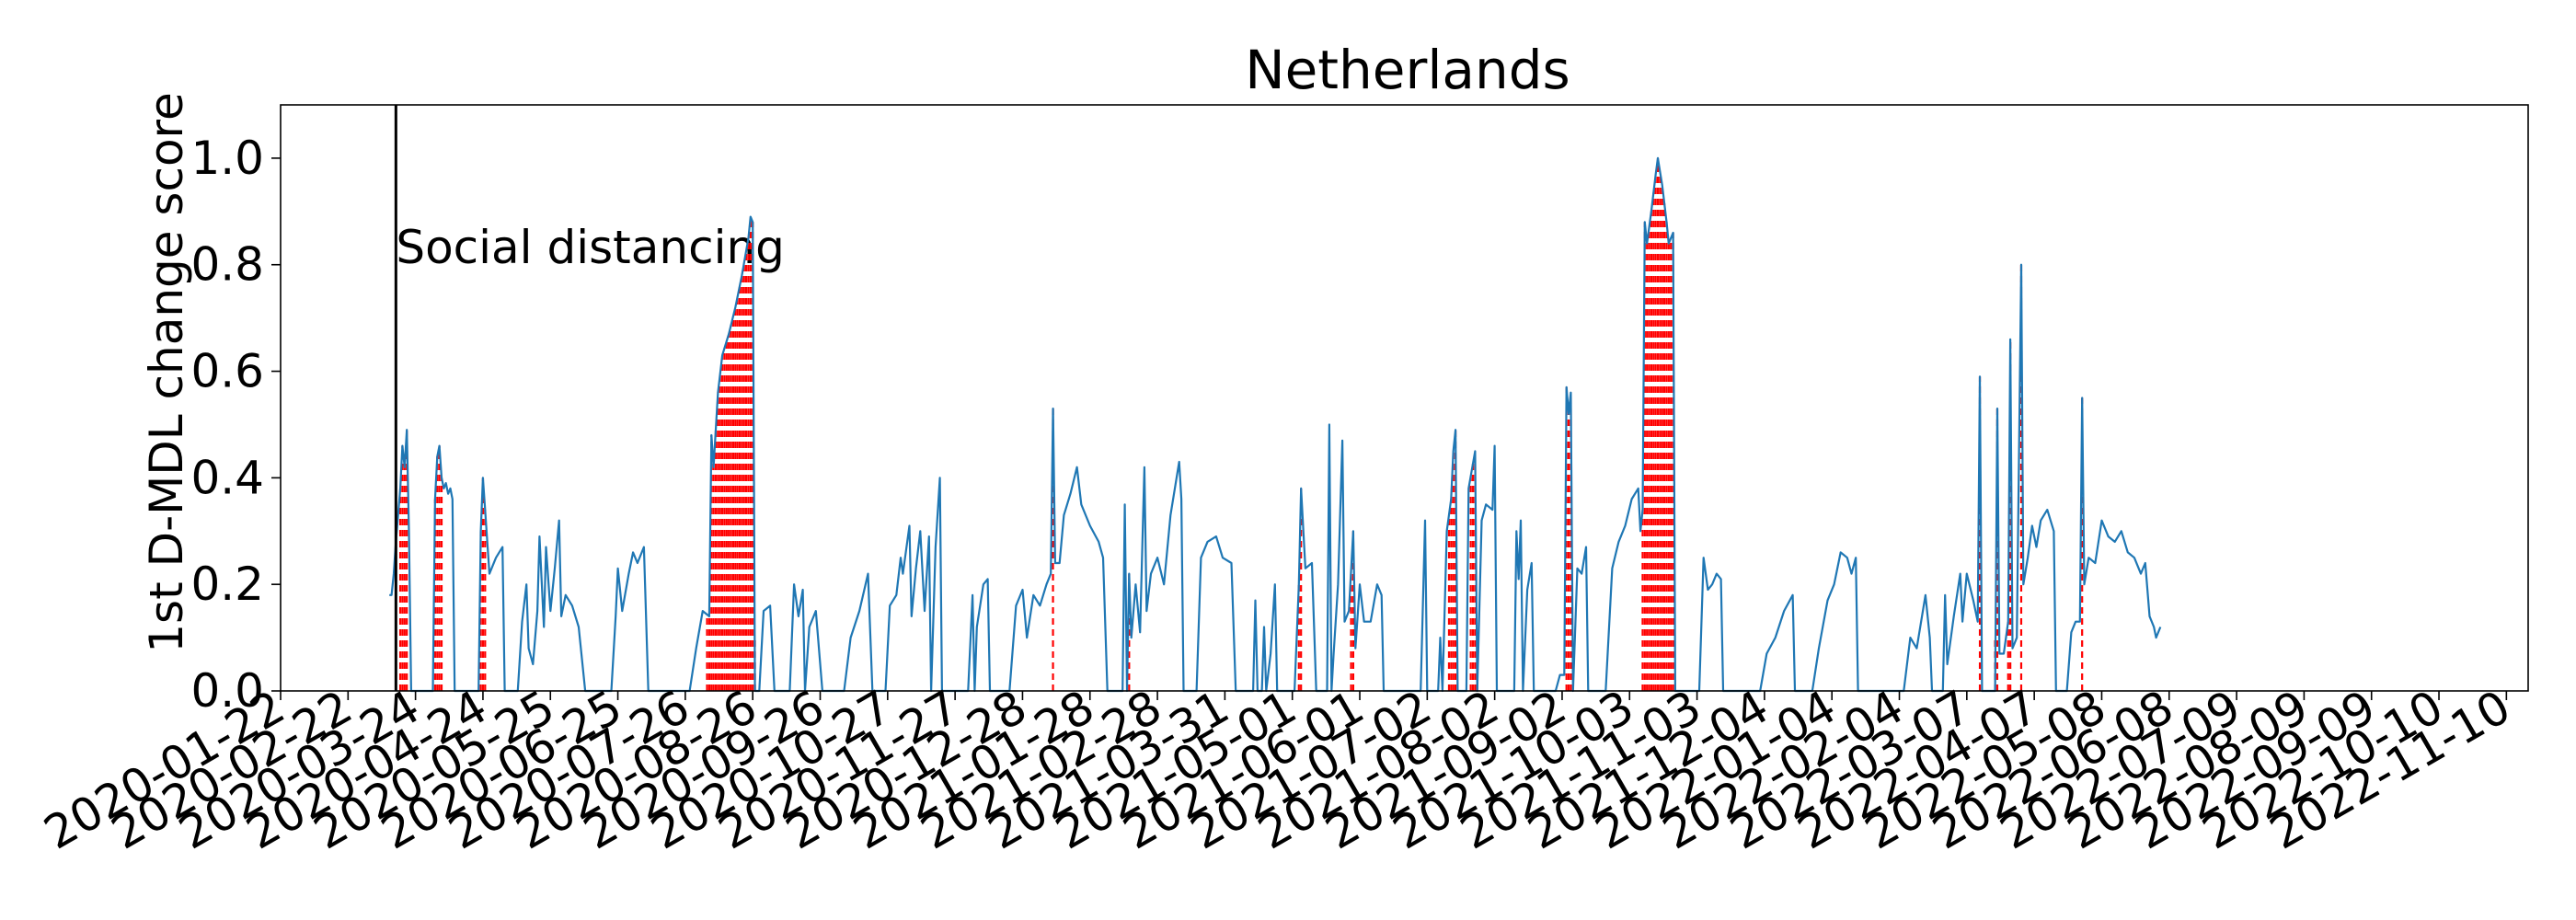 The height and width of the screenshot is (920, 2576). Describe the element at coordinates (166, 372) in the screenshot. I see `y-axis-label: 1st D-MDL change score` at that location.